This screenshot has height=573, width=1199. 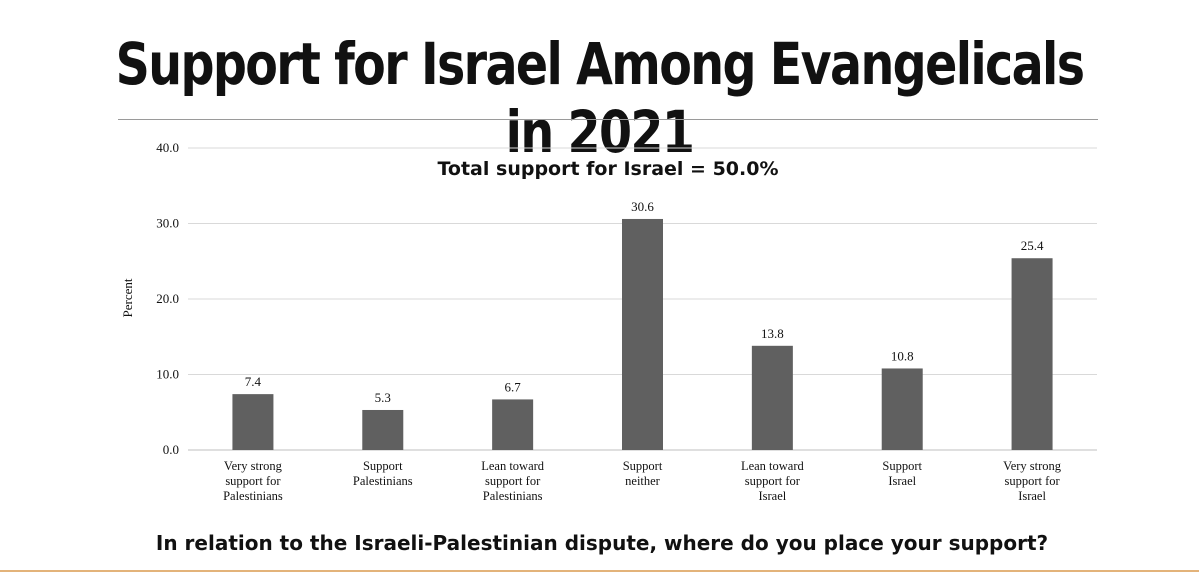 I want to click on y-tick-label: 20.0, so click(x=167, y=298).